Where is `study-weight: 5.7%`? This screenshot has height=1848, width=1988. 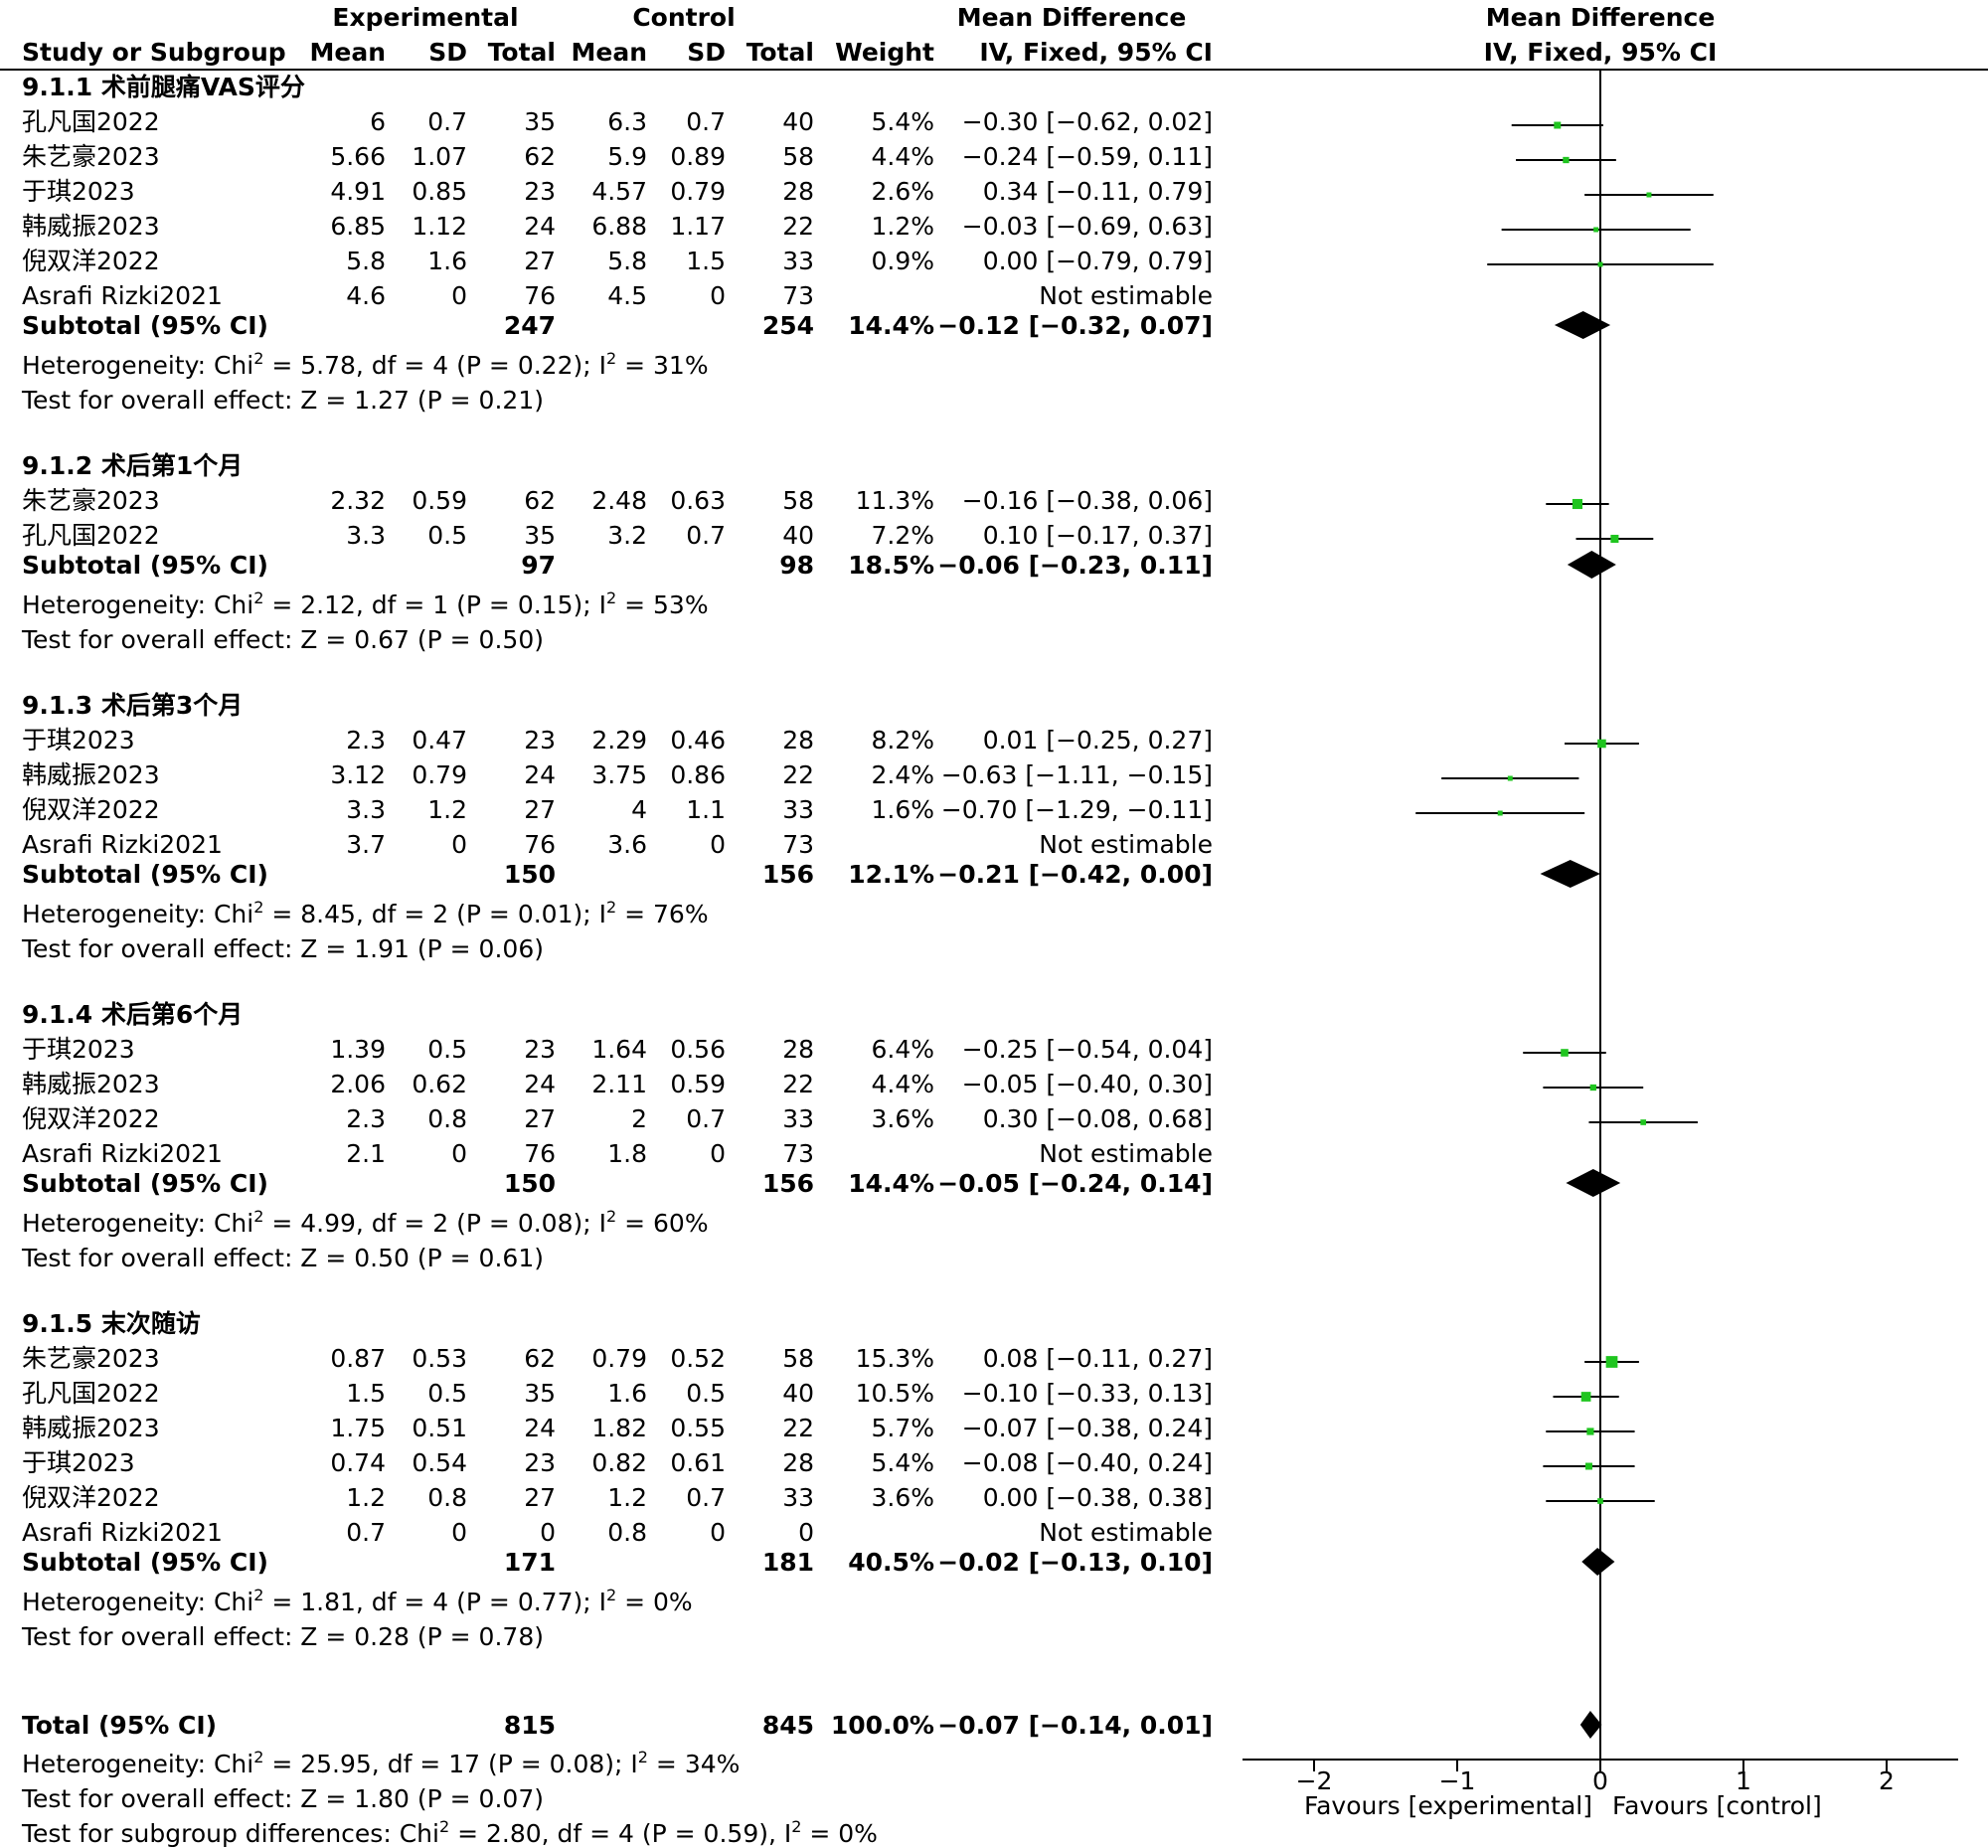
study-weight: 5.7% is located at coordinates (902, 1428).